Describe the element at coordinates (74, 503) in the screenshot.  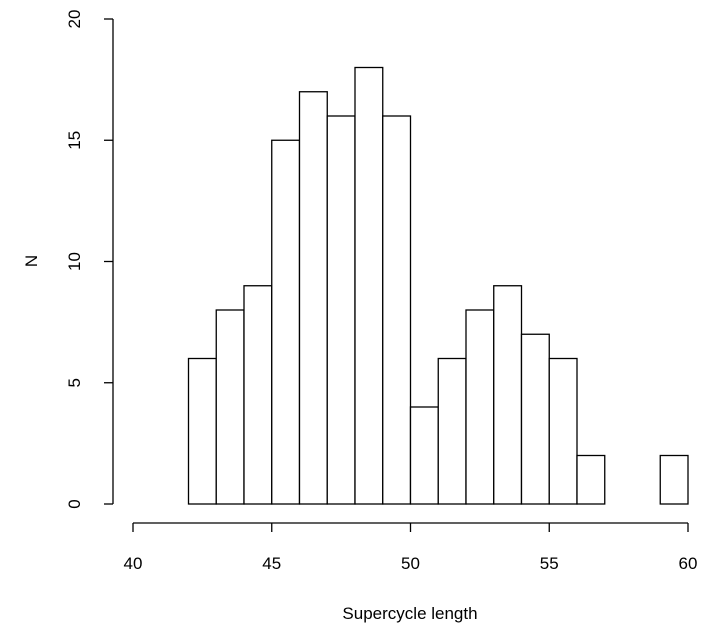
I see `y-tick-label: 0` at that location.